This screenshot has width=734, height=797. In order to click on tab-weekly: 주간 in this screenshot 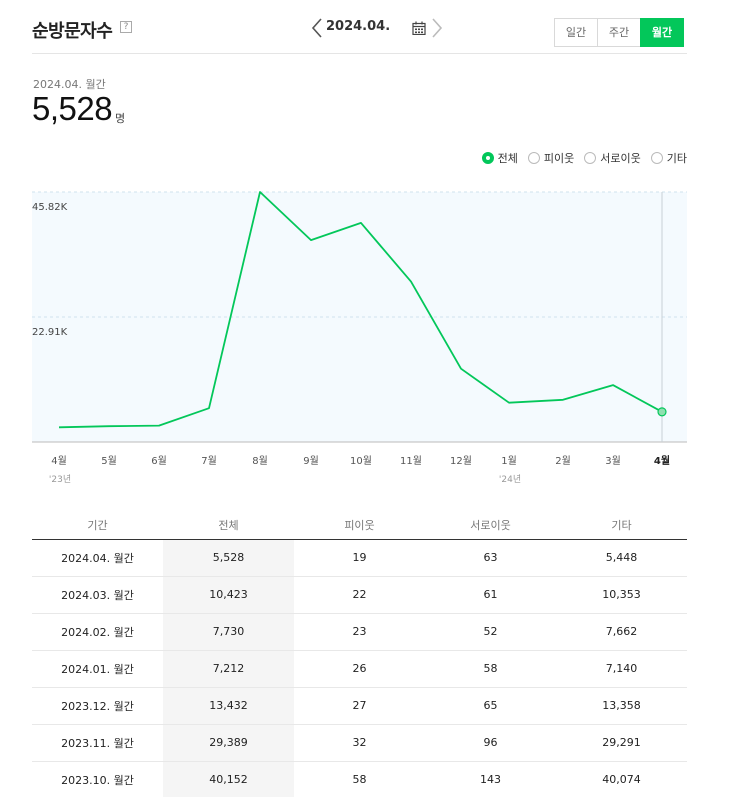, I will do `click(619, 32)`.